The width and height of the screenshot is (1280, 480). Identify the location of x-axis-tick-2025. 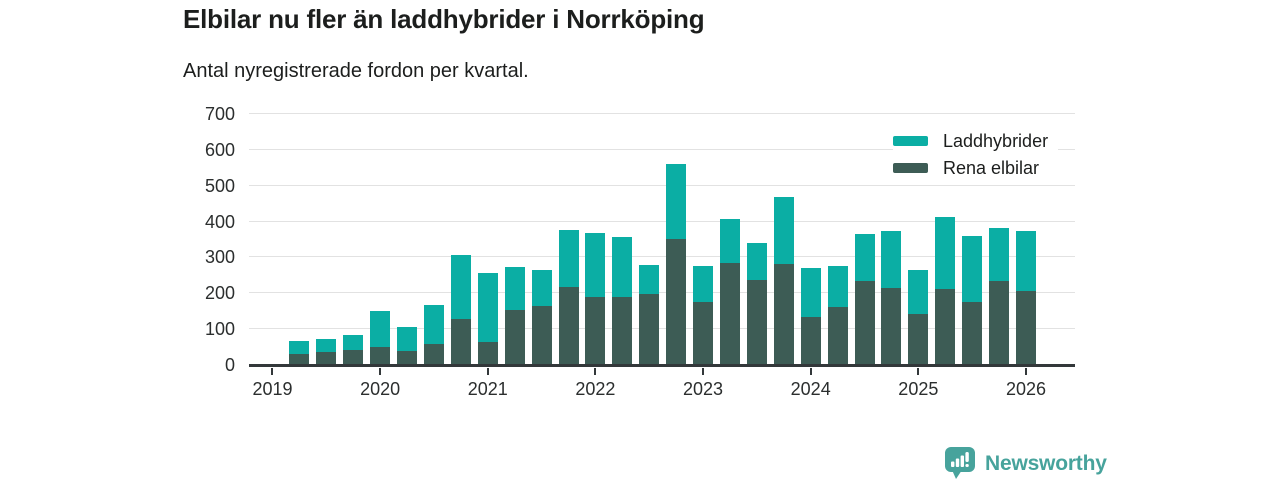
(918, 371).